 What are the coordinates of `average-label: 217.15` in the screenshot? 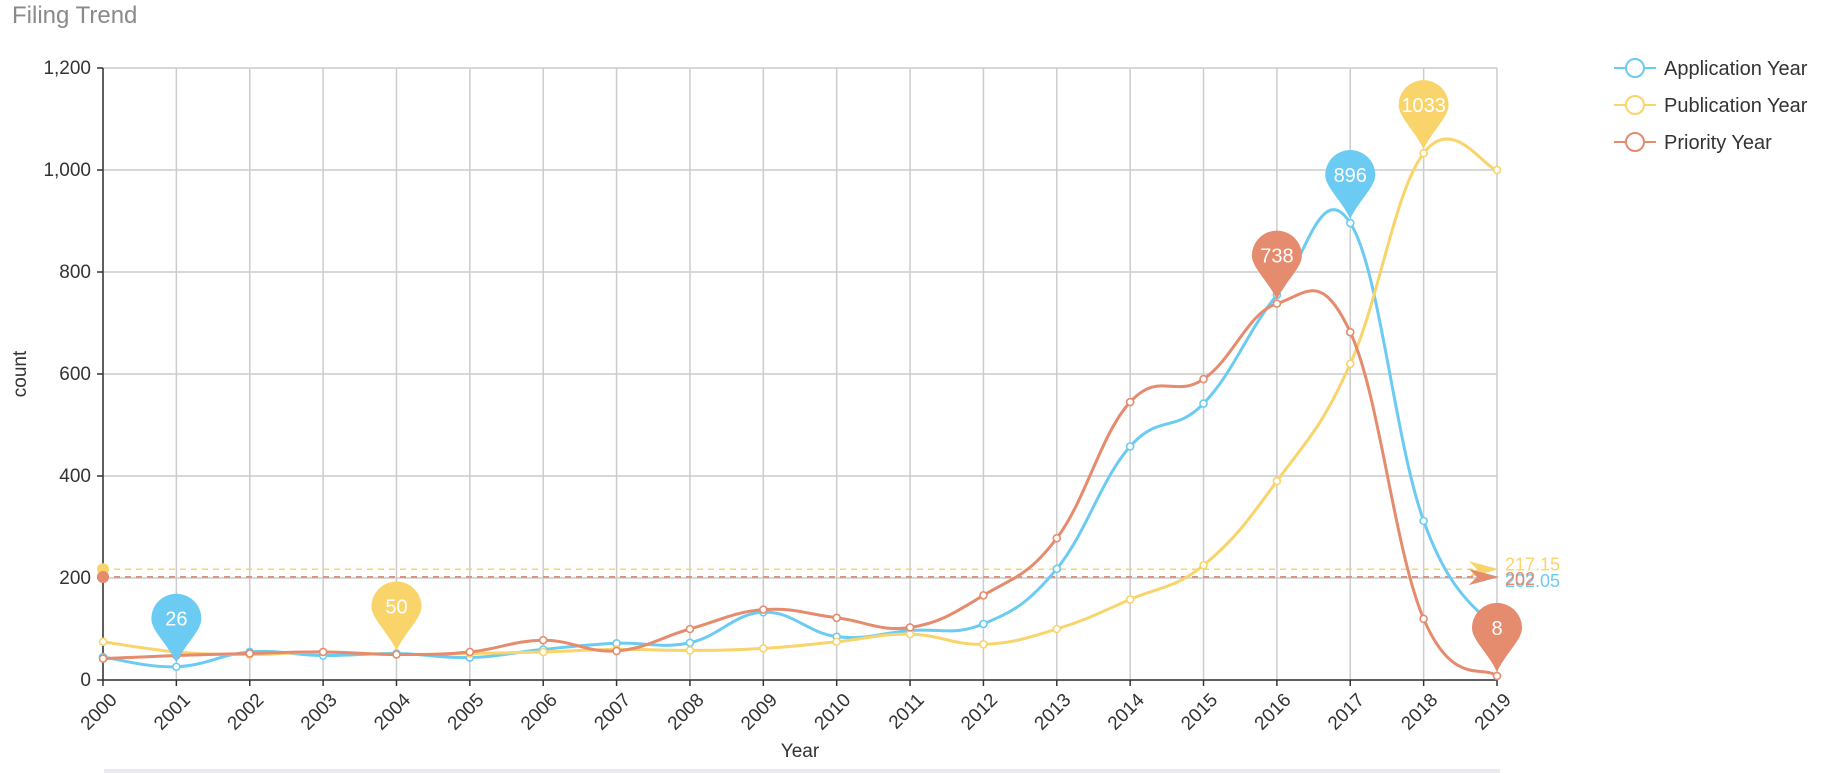 It's located at (1532, 564).